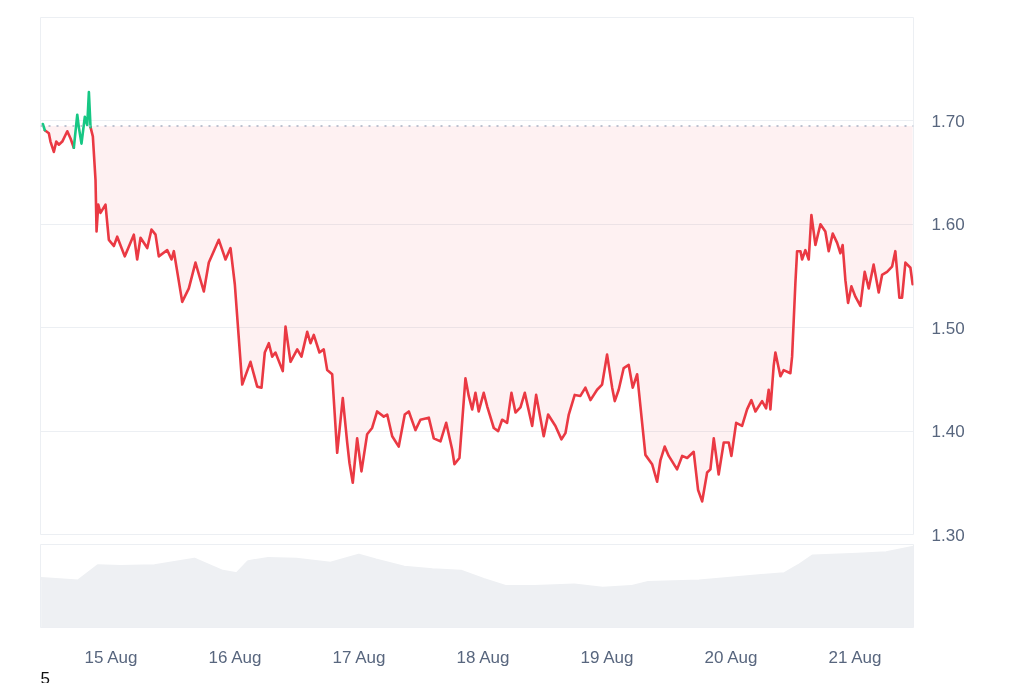 This screenshot has width=1024, height=683. Describe the element at coordinates (948, 535) in the screenshot. I see `y-tick-label: 1.30` at that location.